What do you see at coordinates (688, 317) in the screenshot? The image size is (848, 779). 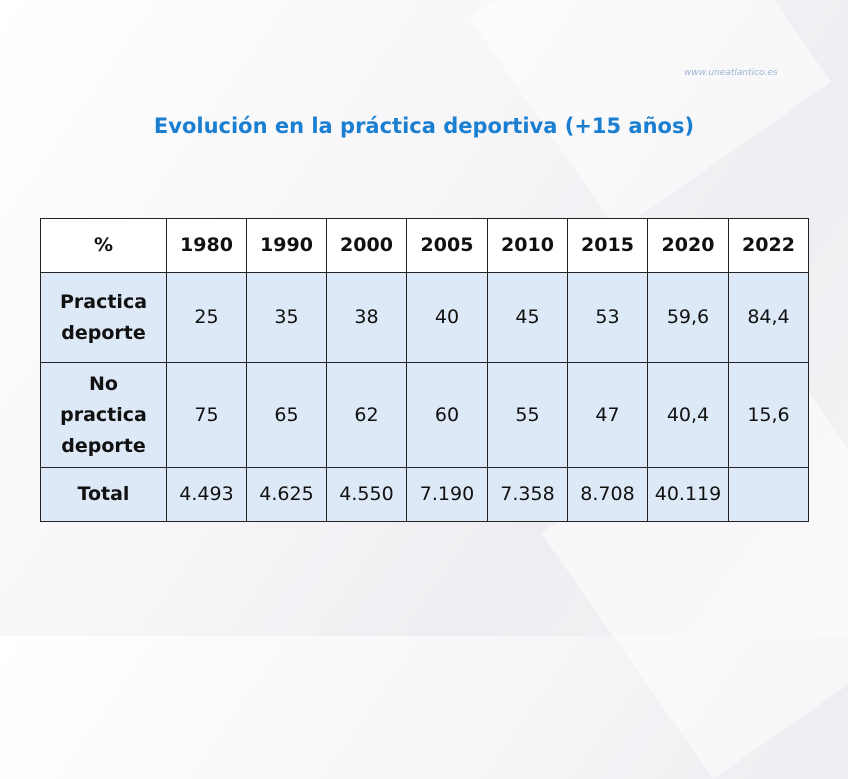 I see `table-cell: 59,6` at bounding box center [688, 317].